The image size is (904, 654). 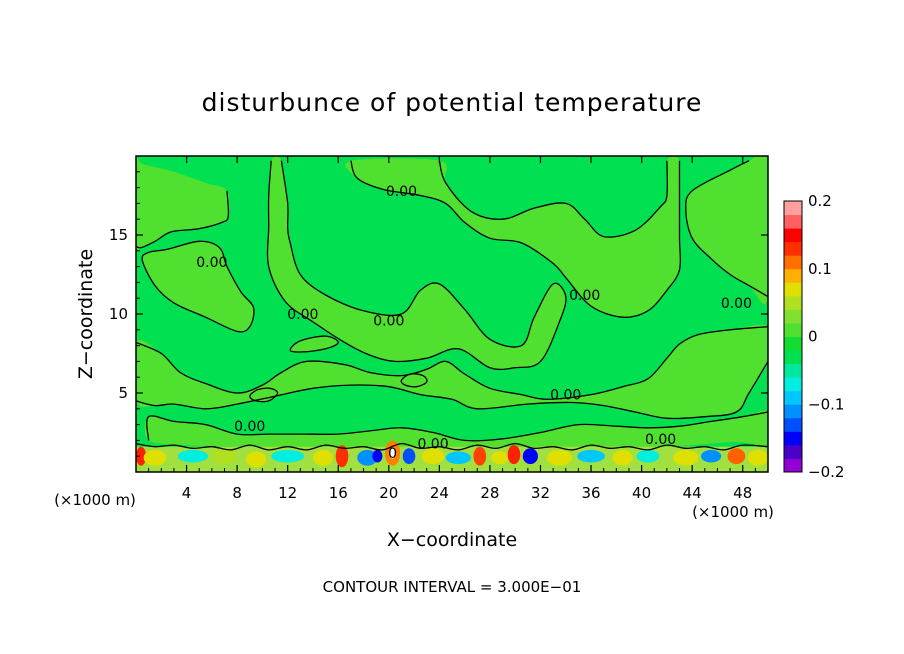 I want to click on colorbar-tick-label: 0, so click(x=813, y=337).